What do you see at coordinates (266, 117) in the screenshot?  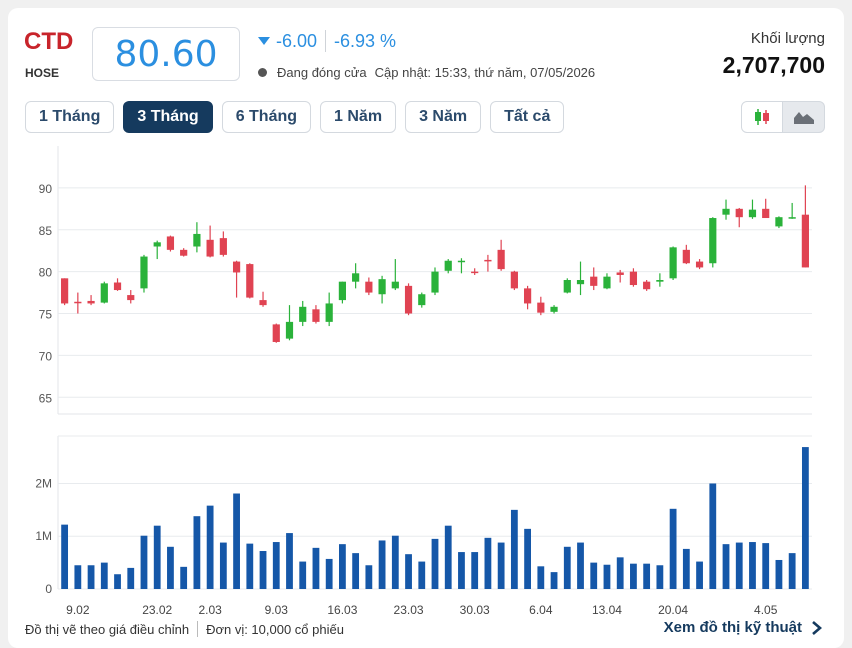 I see `period-6-month: 6 Tháng` at bounding box center [266, 117].